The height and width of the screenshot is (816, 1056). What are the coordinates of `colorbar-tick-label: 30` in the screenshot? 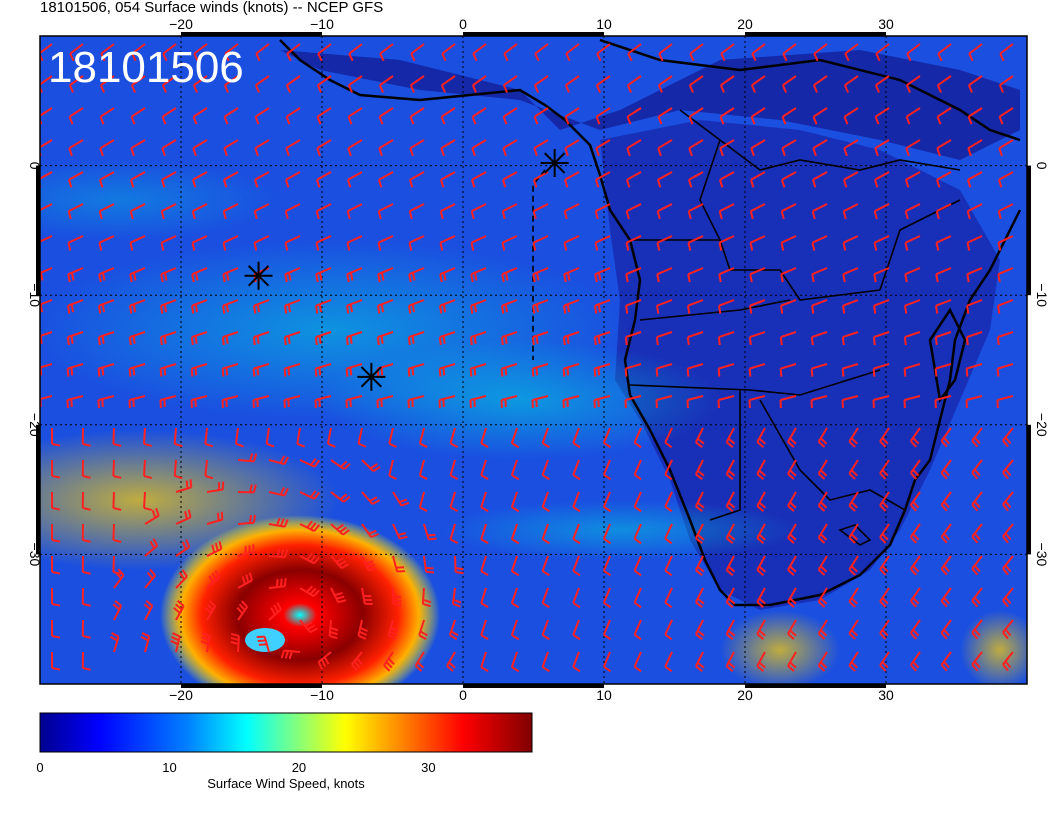 It's located at (428, 767).